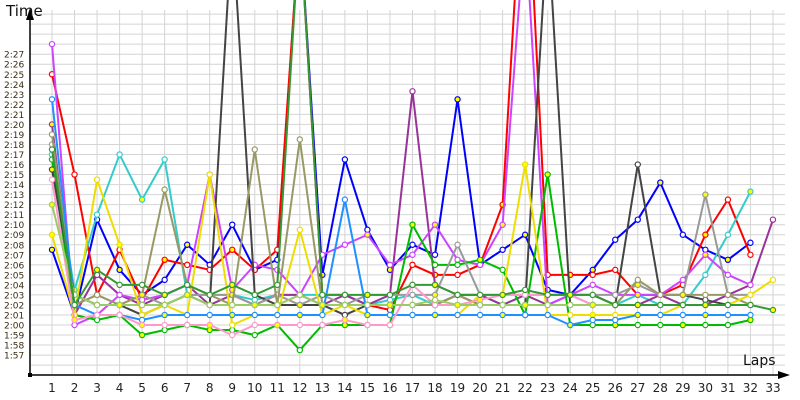  Describe the element at coordinates (502, 388) in the screenshot. I see `x-tick-label: 21` at that location.